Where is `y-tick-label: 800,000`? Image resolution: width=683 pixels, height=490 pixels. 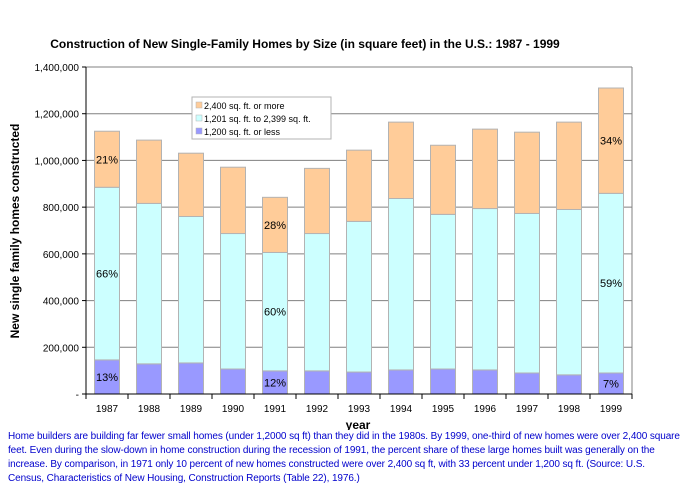 y-tick-label: 800,000 is located at coordinates (61, 208).